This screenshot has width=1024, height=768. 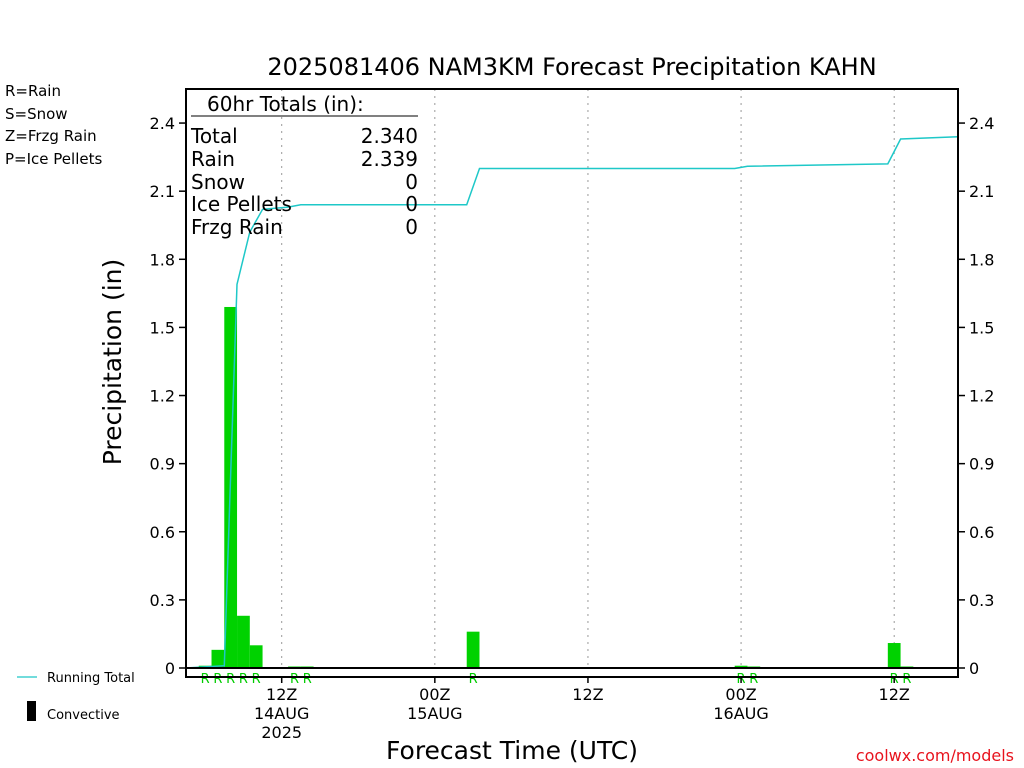 I want to click on totals-header: 60hr Totals (in):, so click(x=285, y=104).